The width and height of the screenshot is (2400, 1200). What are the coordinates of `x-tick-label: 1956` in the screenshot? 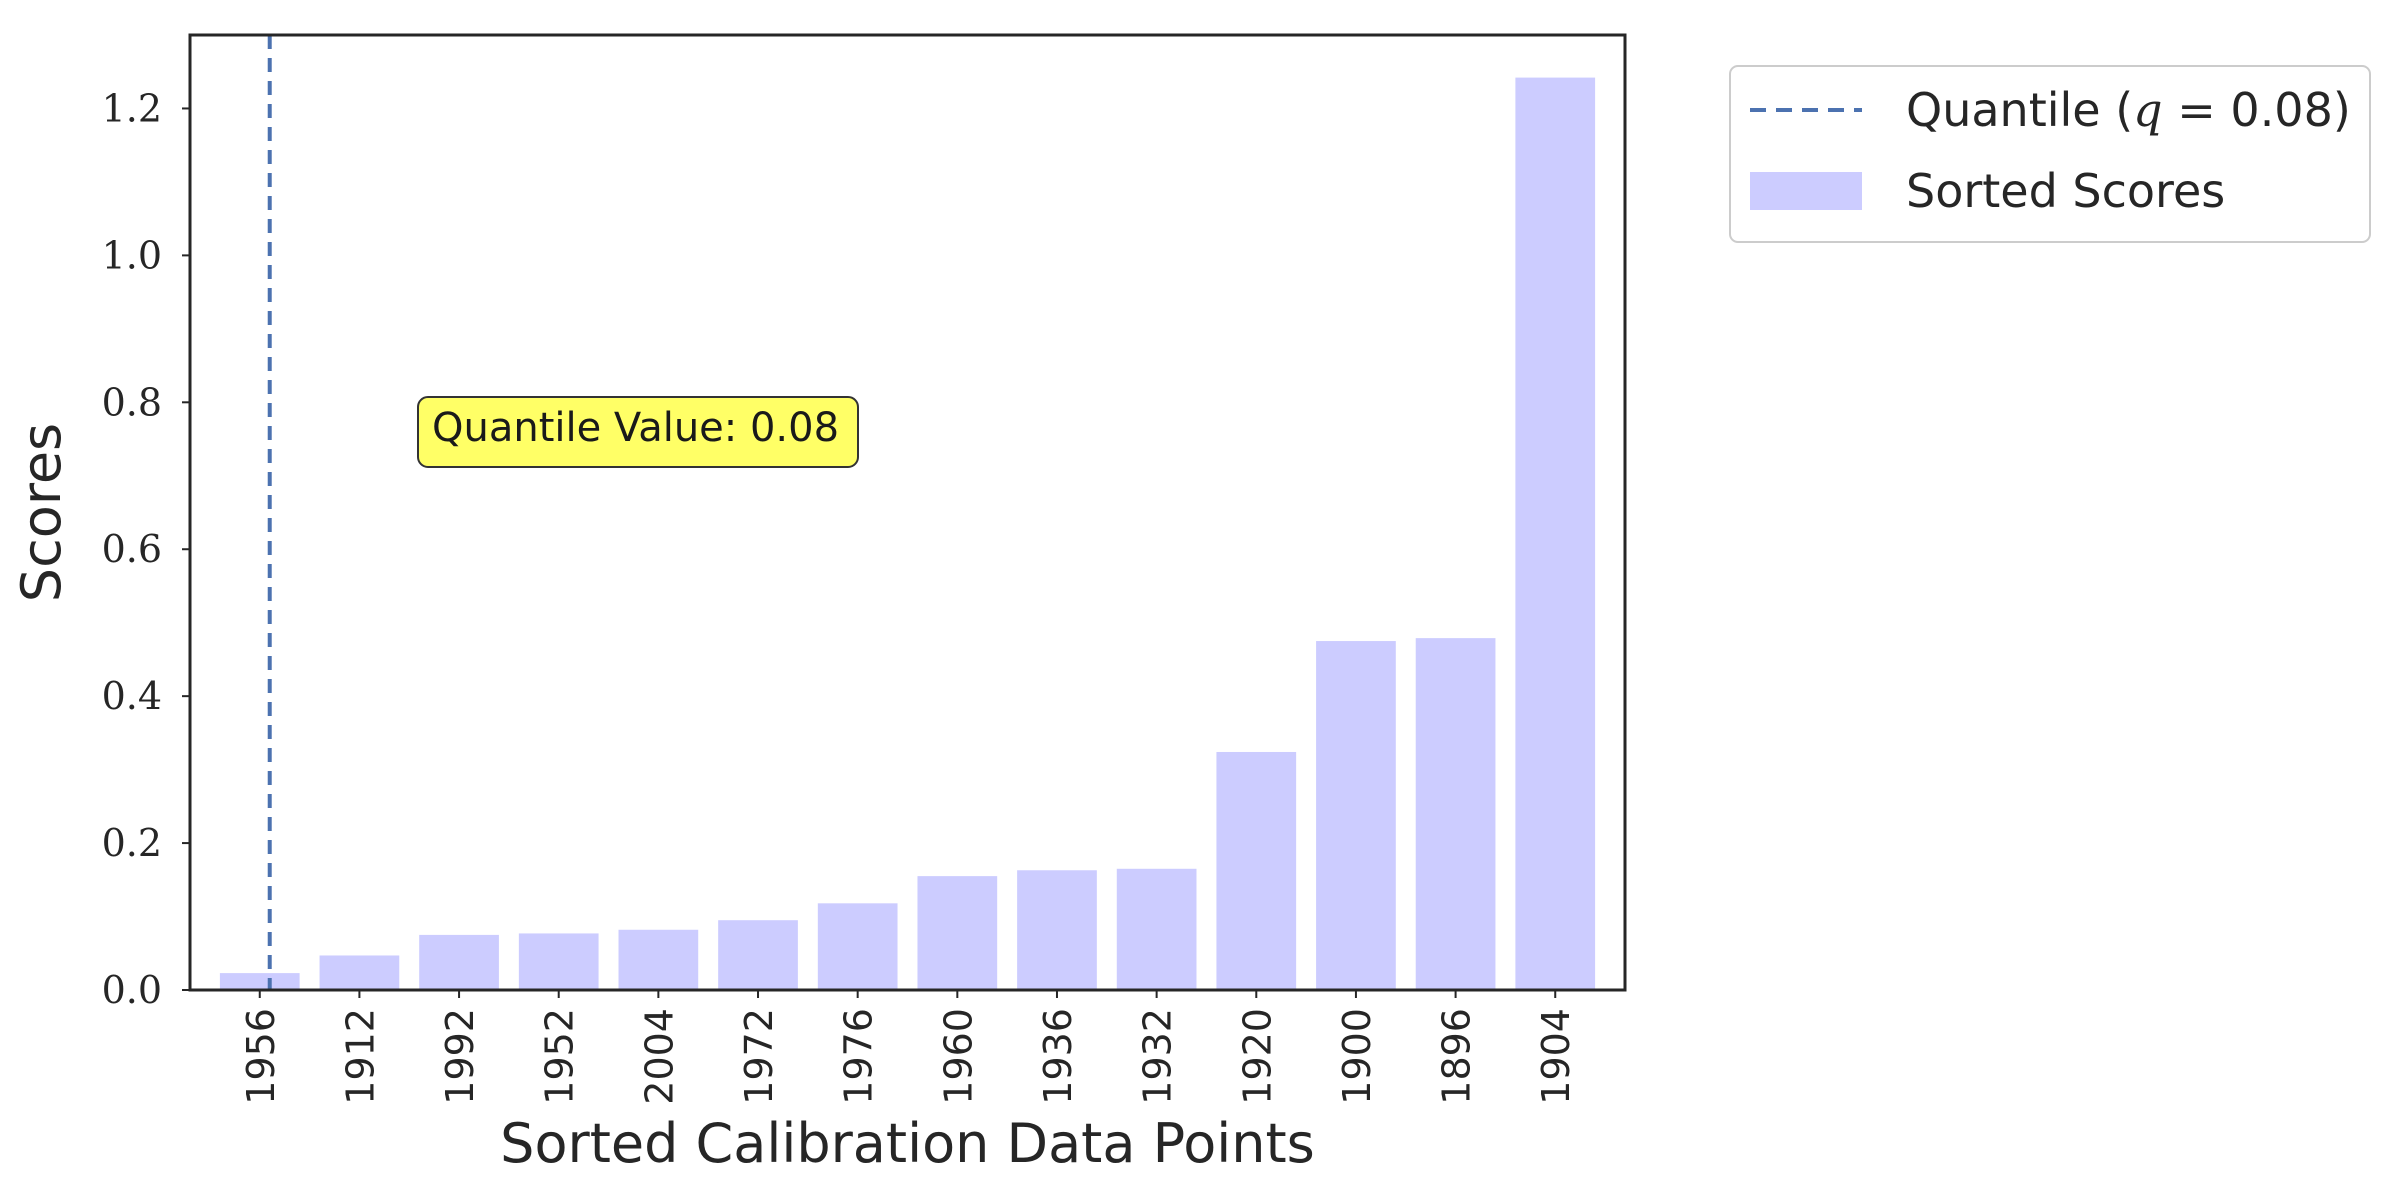 It's located at (261, 1056).